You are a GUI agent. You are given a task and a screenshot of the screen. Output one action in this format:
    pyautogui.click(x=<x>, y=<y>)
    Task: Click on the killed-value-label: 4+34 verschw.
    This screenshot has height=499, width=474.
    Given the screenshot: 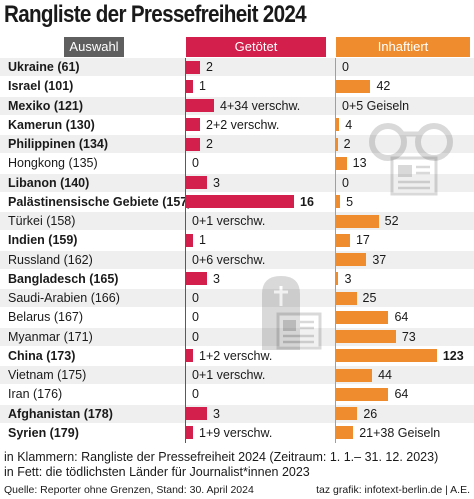 What is the action you would take?
    pyautogui.click(x=260, y=105)
    